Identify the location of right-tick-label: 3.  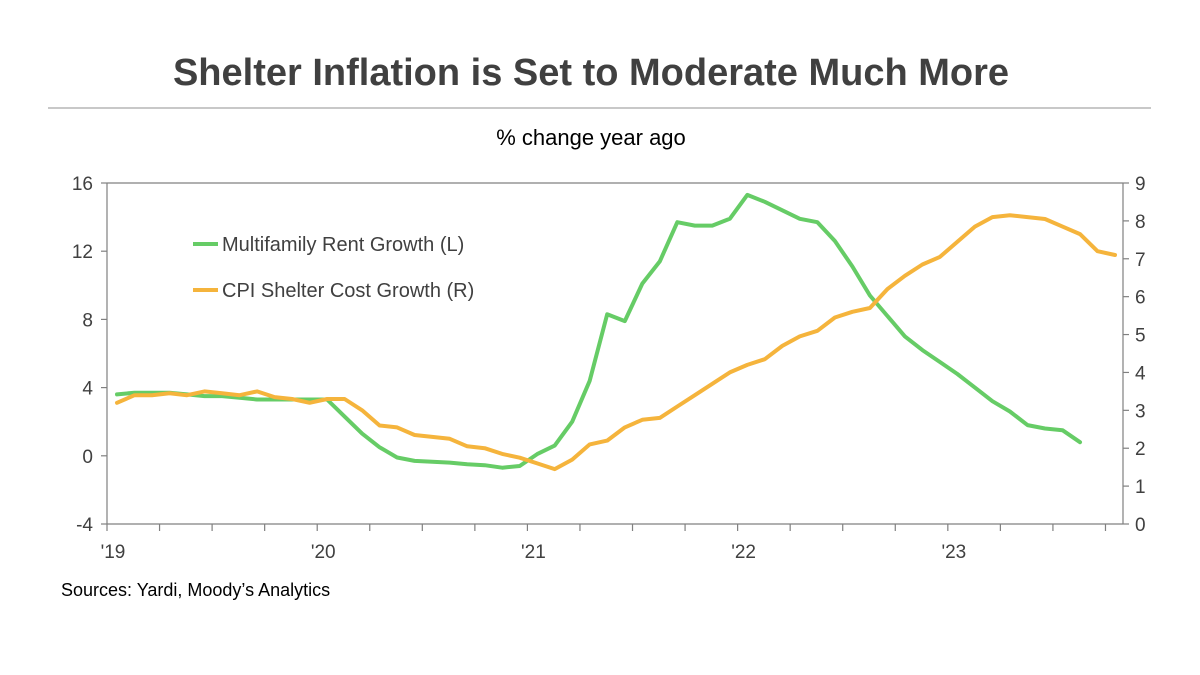
(1140, 411).